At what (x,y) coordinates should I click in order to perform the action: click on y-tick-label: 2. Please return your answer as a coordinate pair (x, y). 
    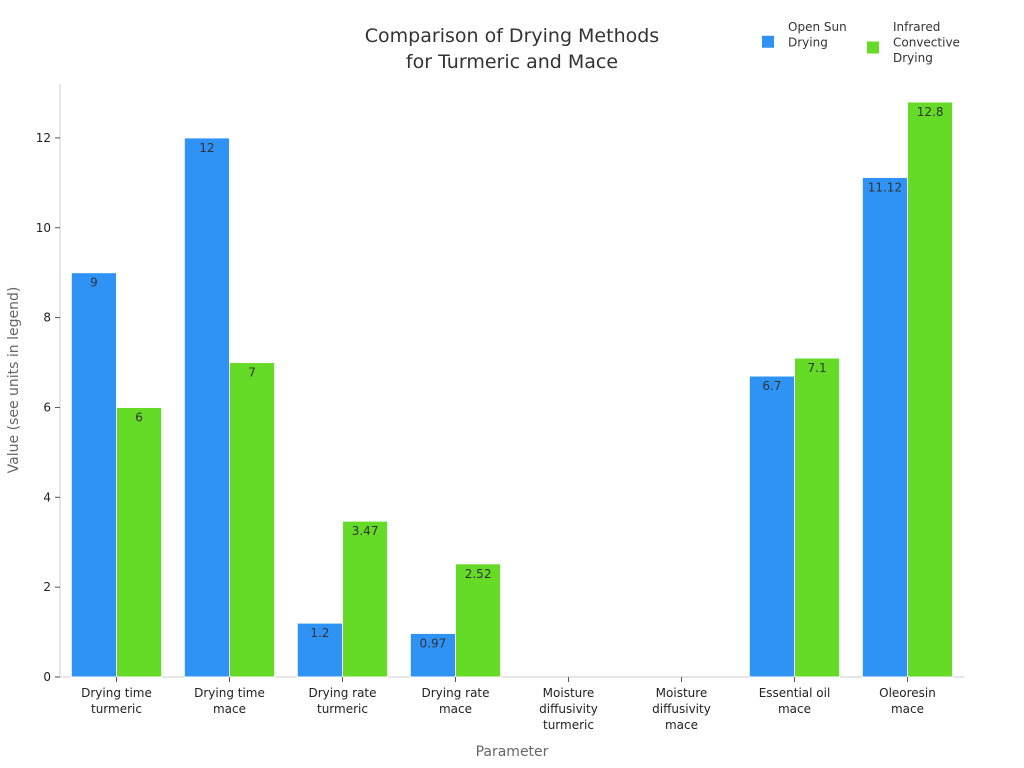
    Looking at the image, I should click on (47, 587).